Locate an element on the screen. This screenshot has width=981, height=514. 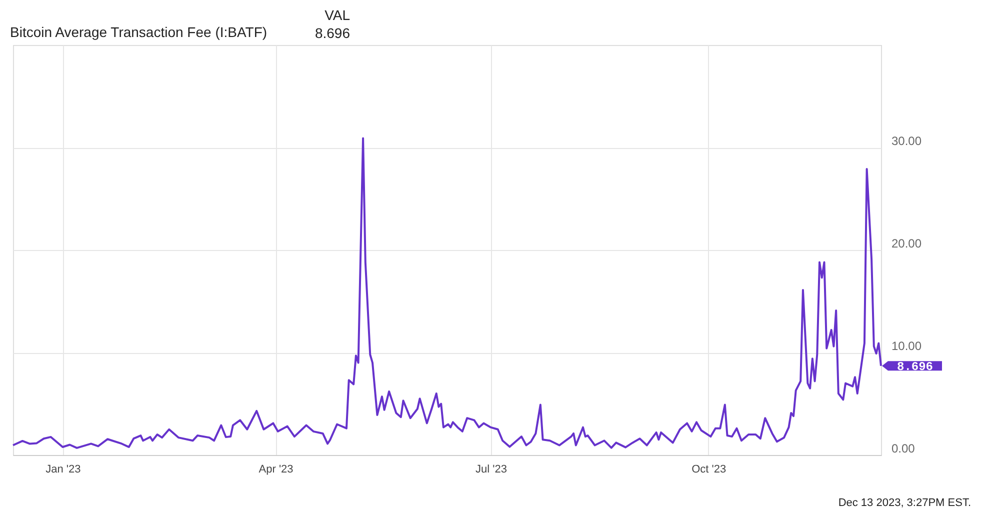
text: Dec 13 2023, 3:27PM EST. is located at coordinates (904, 503).